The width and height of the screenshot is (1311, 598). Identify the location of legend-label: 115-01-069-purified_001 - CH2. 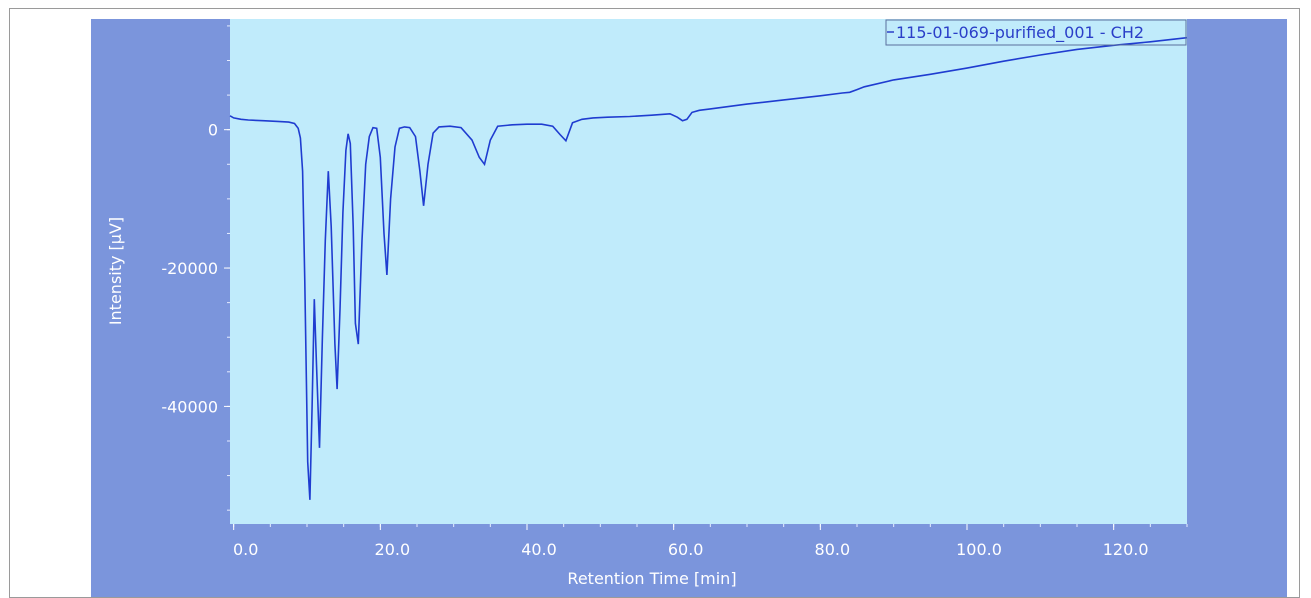
(1020, 33).